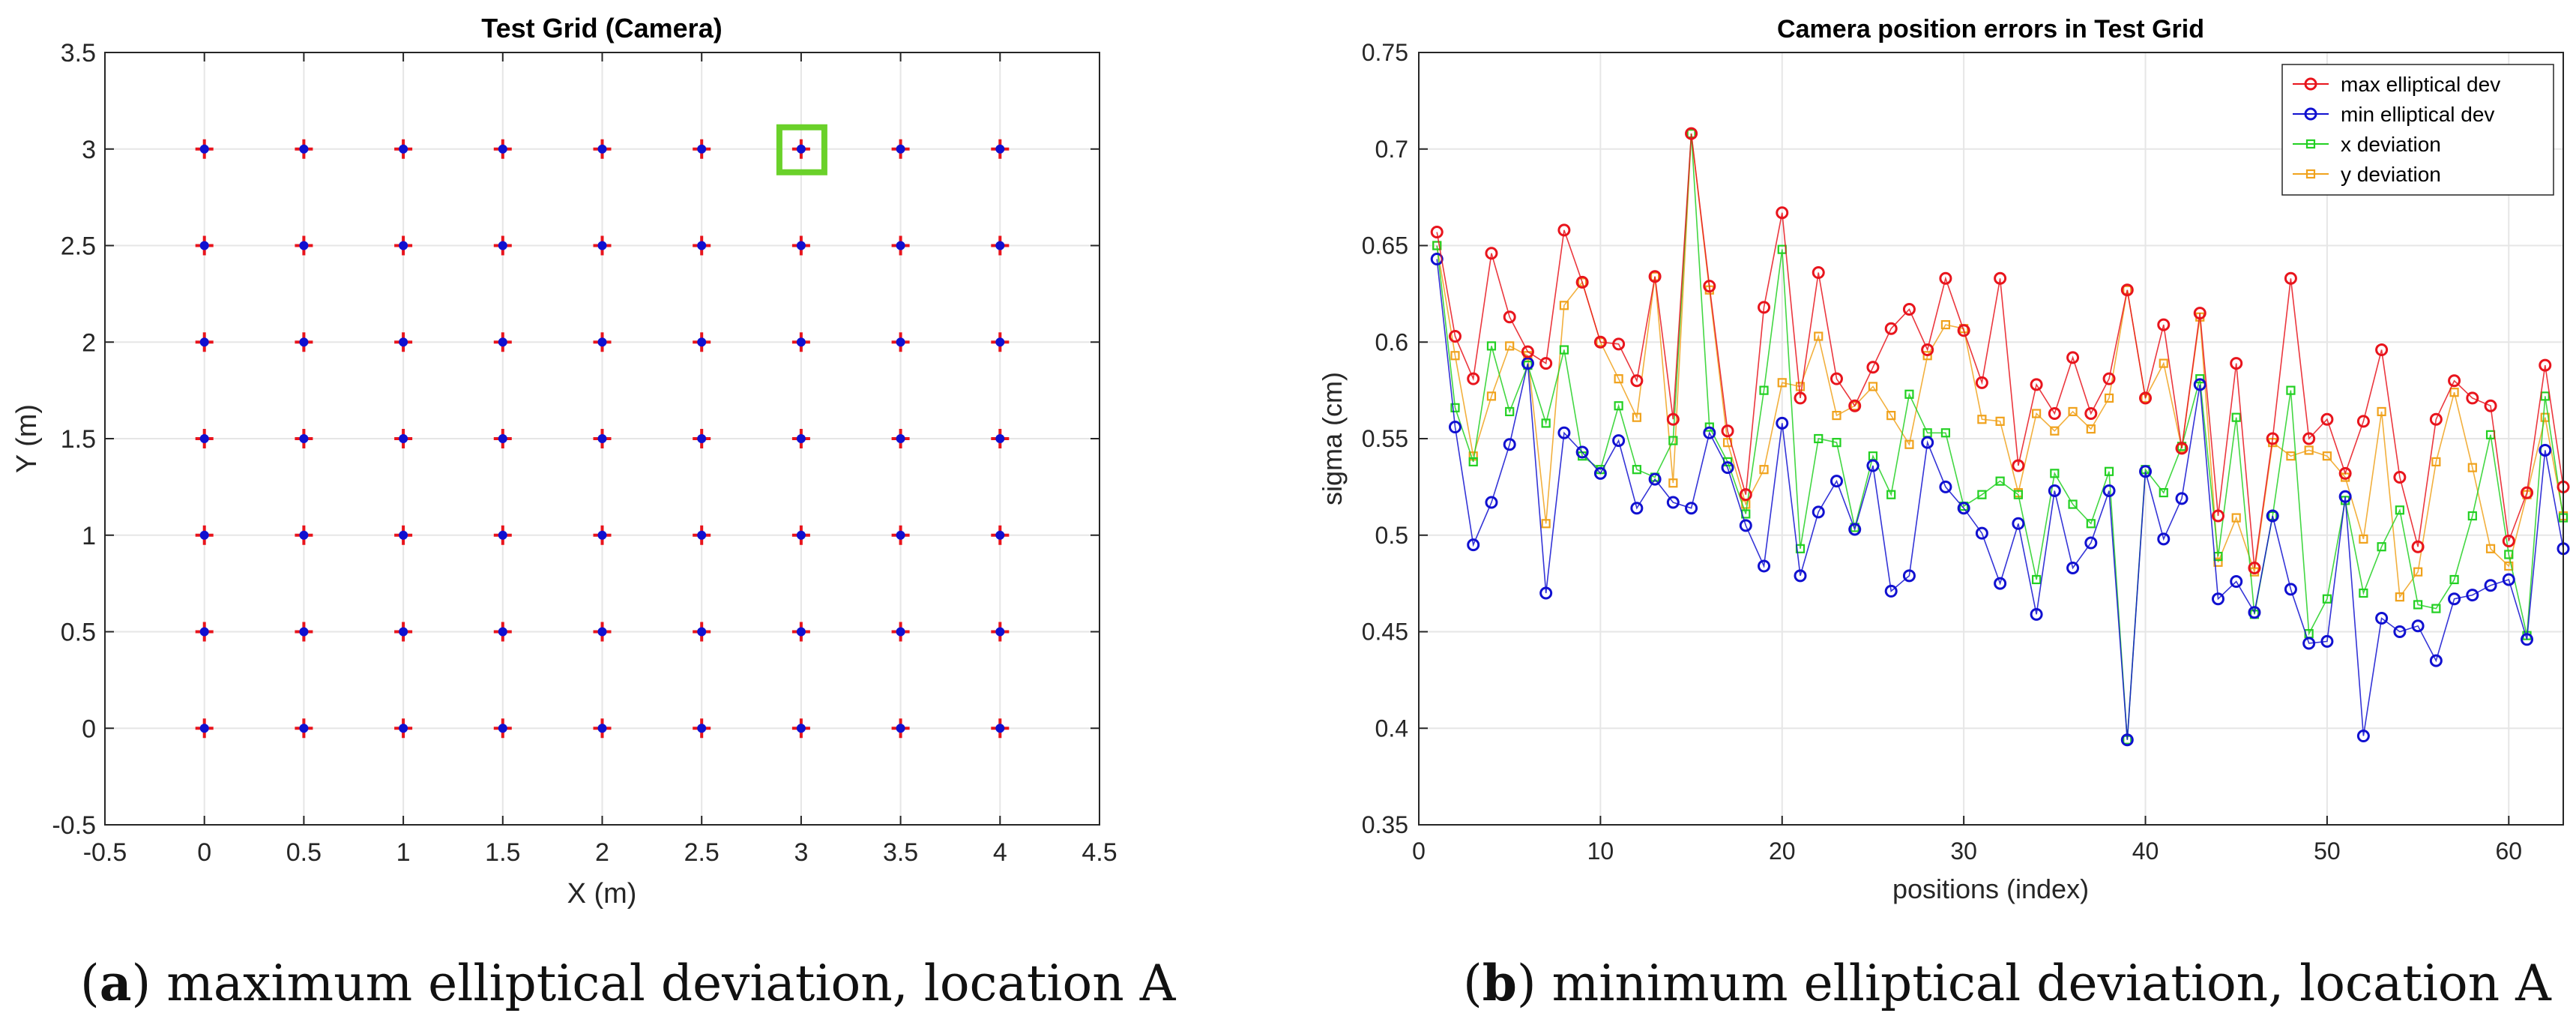 The height and width of the screenshot is (1028, 2576). I want to click on chart-b-xtick-label: 30, so click(1964, 851).